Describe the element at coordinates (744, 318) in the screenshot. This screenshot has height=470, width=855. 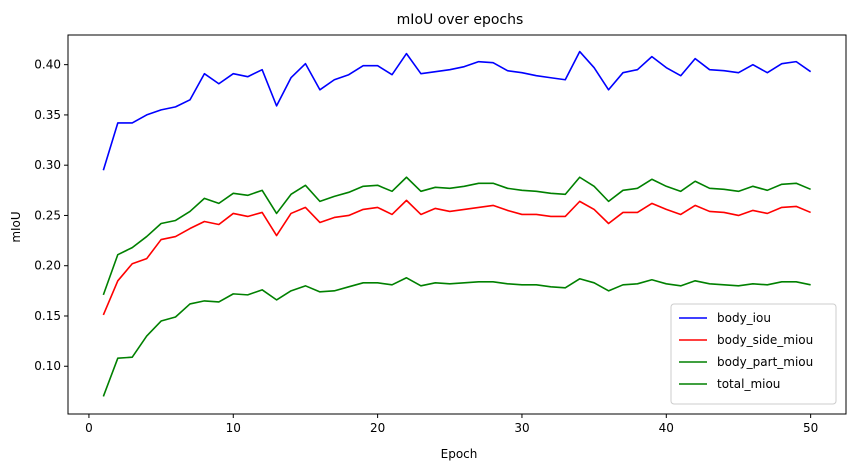
I see `legend-label: body_iou` at that location.